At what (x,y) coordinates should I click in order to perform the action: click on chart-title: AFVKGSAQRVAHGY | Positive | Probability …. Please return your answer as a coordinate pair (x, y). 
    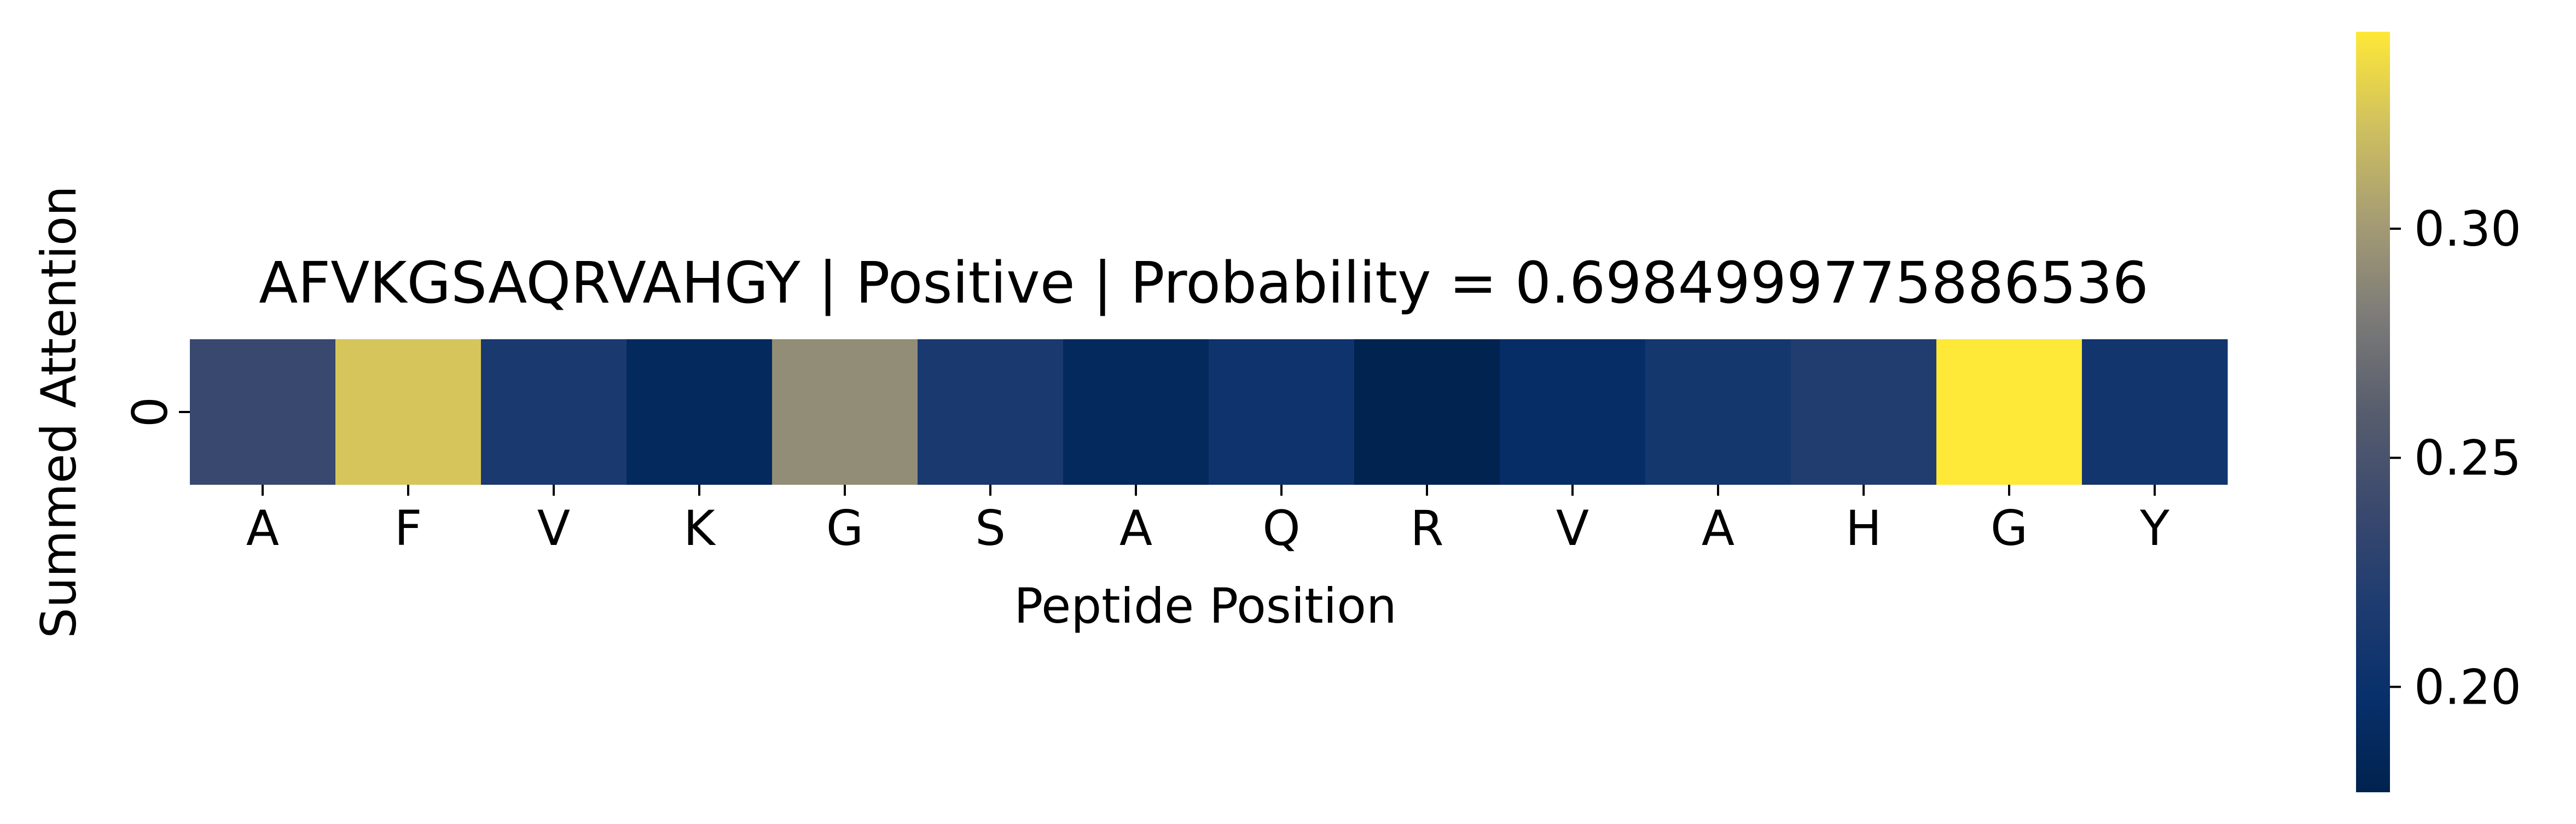
    Looking at the image, I should click on (1204, 282).